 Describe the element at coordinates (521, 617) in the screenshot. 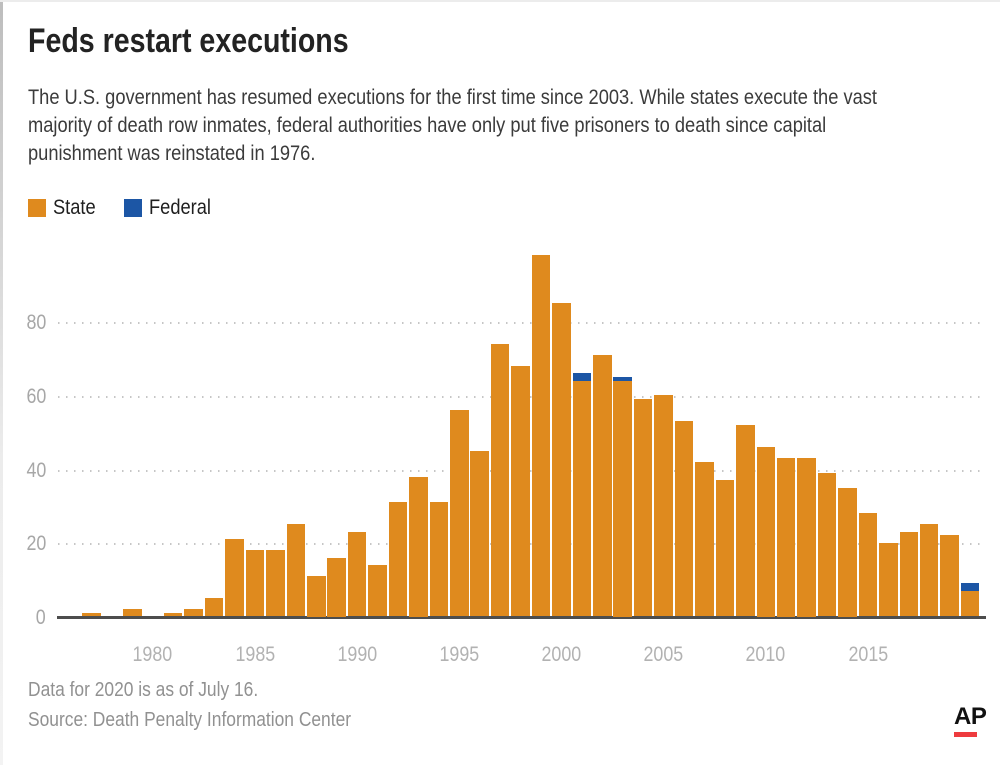

I see `x-axis-line` at that location.